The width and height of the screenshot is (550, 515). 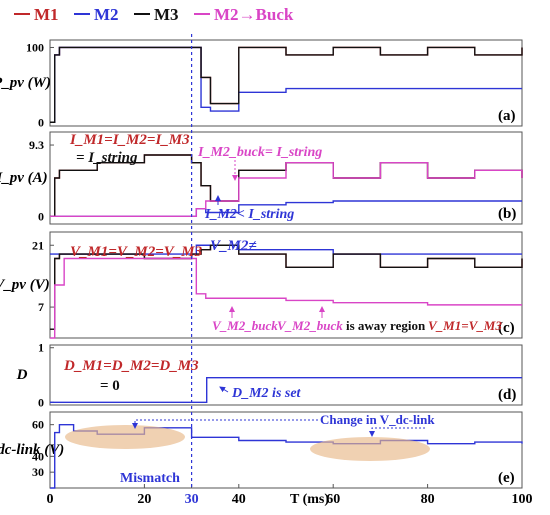 What do you see at coordinates (131, 366) in the screenshot?
I see `annotation-d-equal: D_M1=D_M2=D_M3` at bounding box center [131, 366].